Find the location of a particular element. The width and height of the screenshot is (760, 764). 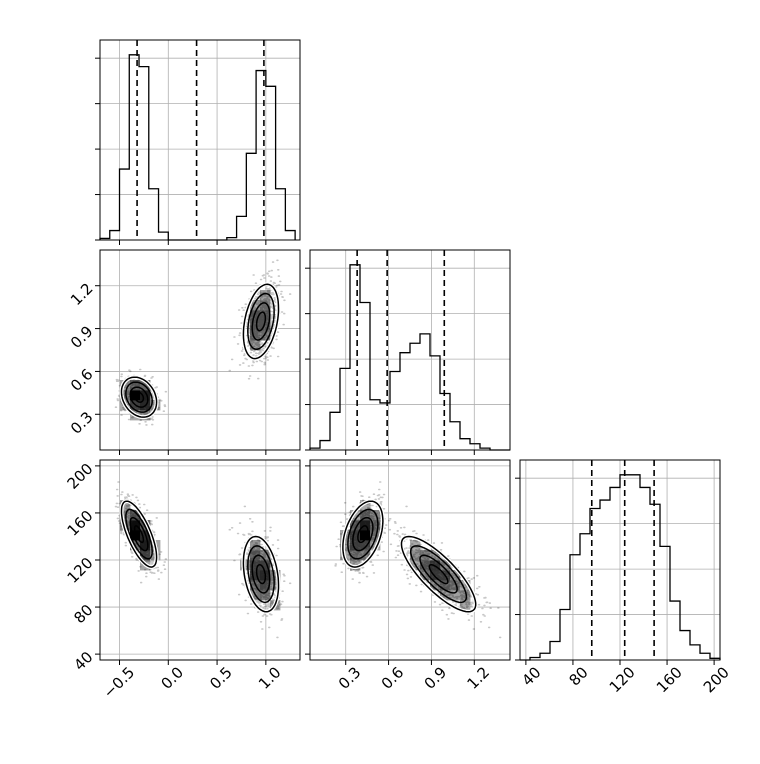

scatter-panel-2-1-content is located at coordinates (418, 560).